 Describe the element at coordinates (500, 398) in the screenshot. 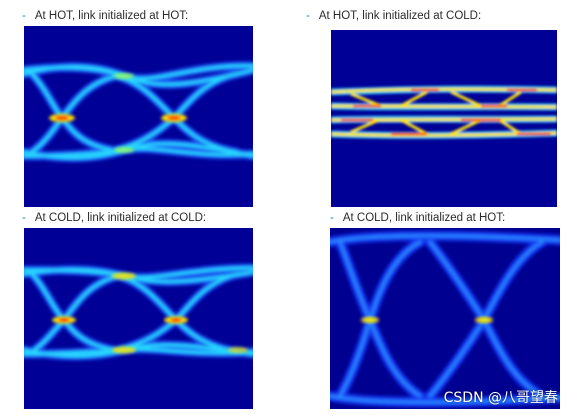

I see `watermark: CSDN @八哥望春` at that location.